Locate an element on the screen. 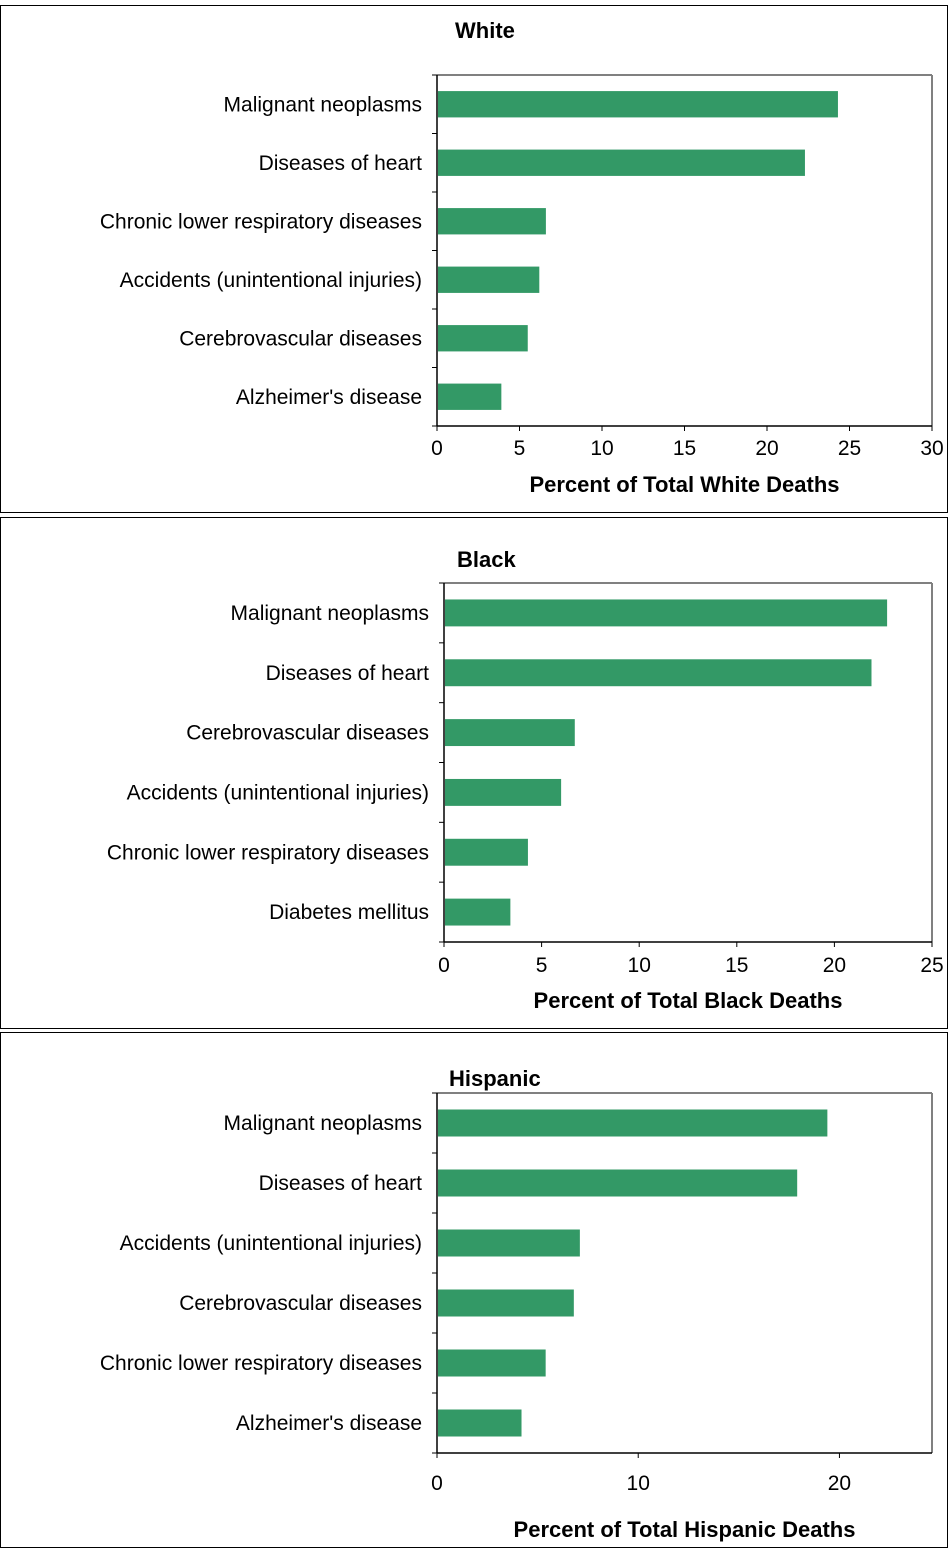 This screenshot has height=1549, width=951. x-axis-label: Percent of Total Hispanic Deaths is located at coordinates (685, 1529).